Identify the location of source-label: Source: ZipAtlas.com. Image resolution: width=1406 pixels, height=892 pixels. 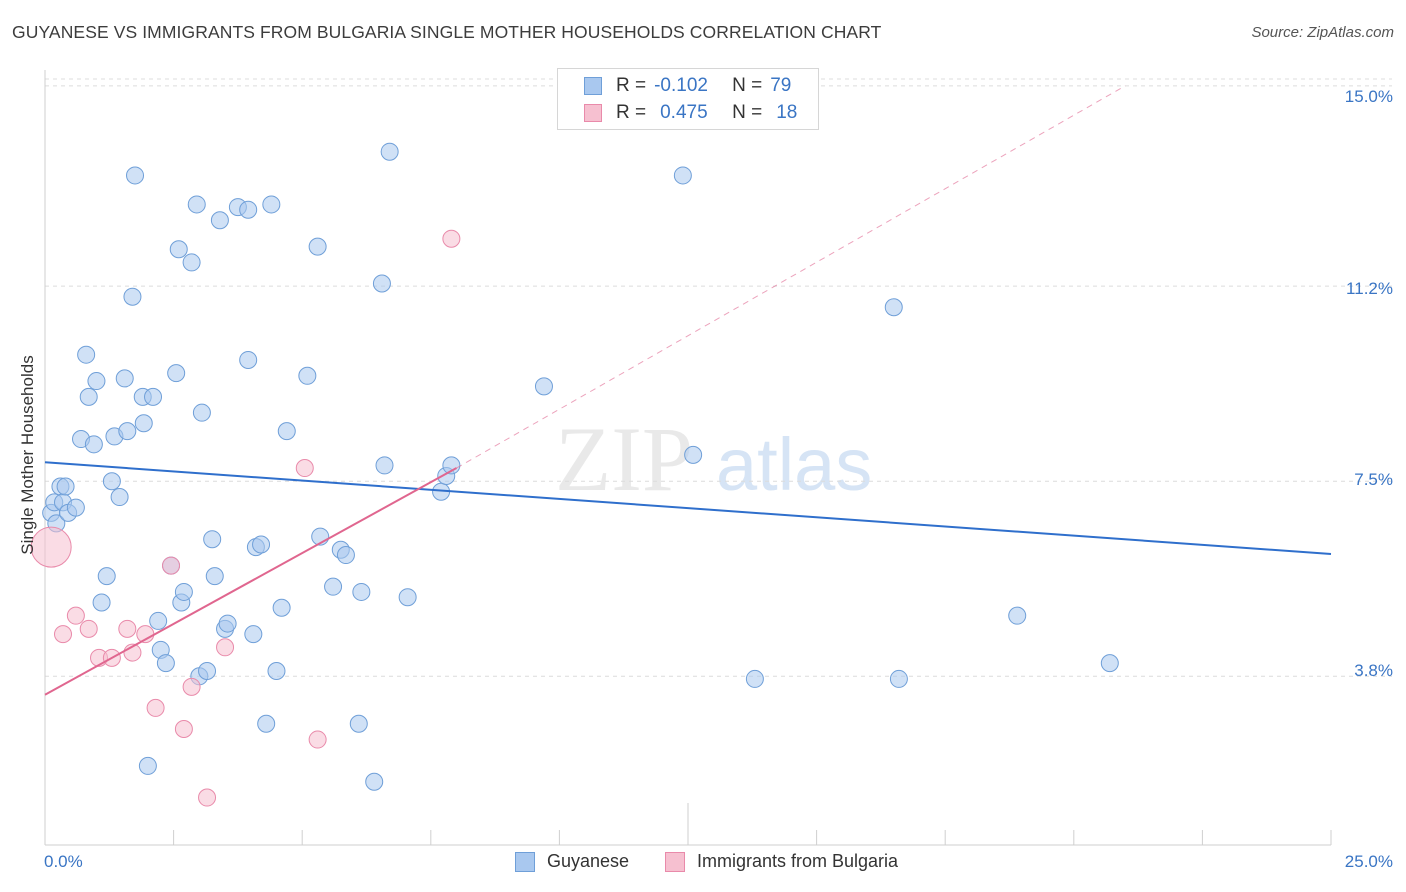
(1322, 32).